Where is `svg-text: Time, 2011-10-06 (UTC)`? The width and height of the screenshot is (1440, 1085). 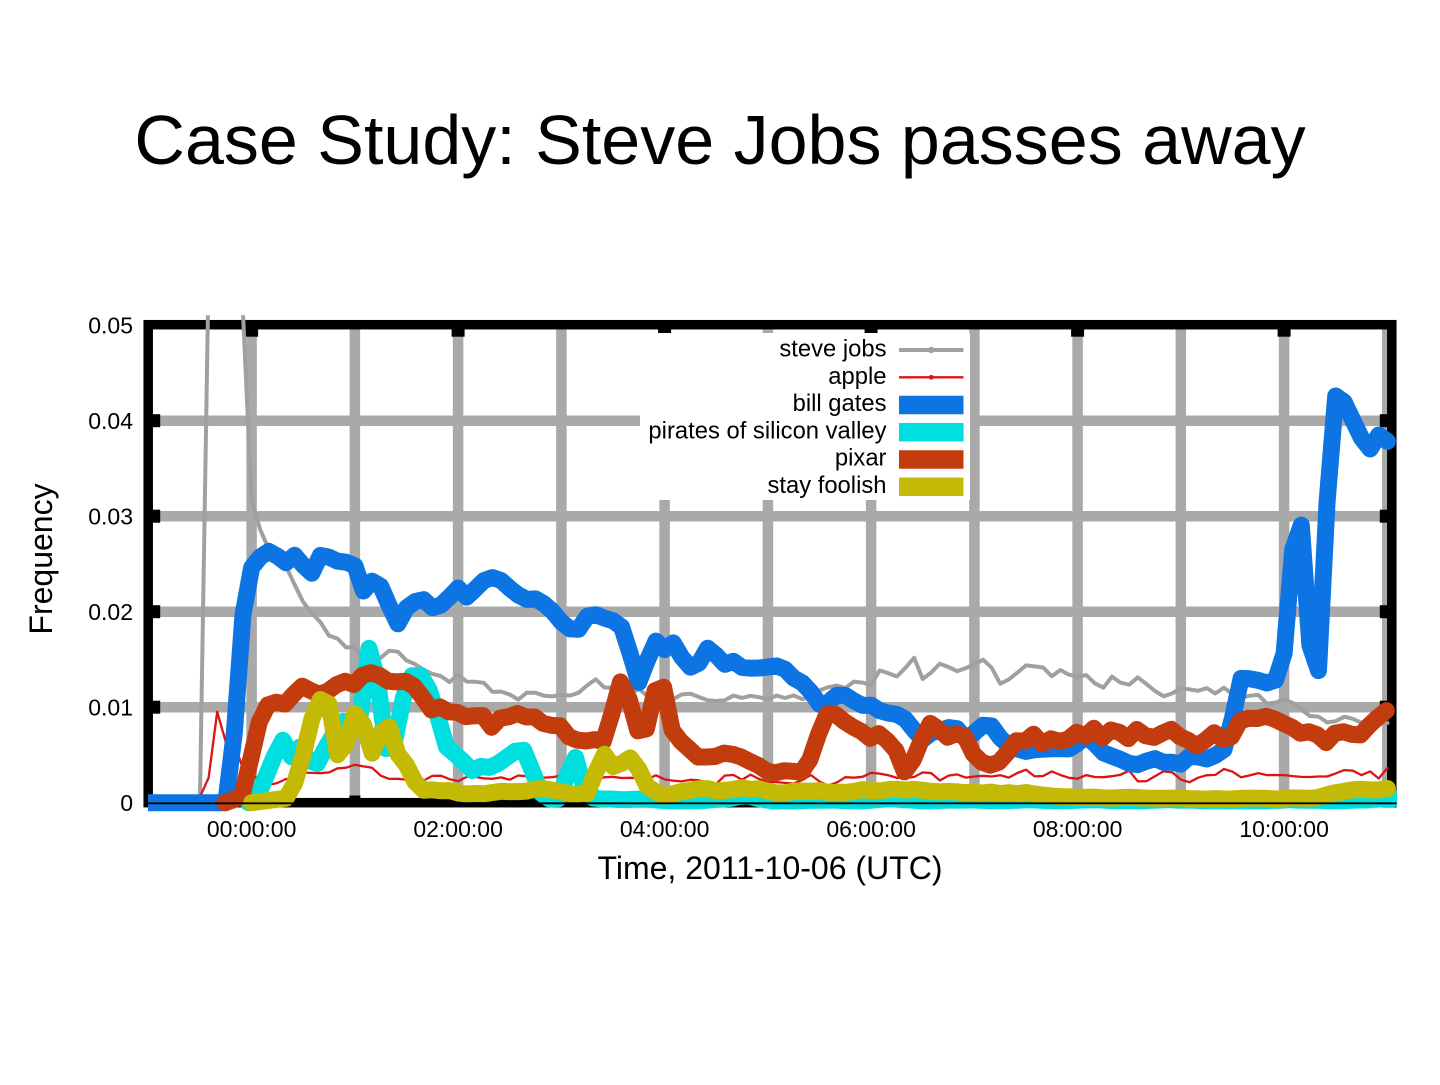
svg-text: Time, 2011-10-06 (UTC) is located at coordinates (770, 868).